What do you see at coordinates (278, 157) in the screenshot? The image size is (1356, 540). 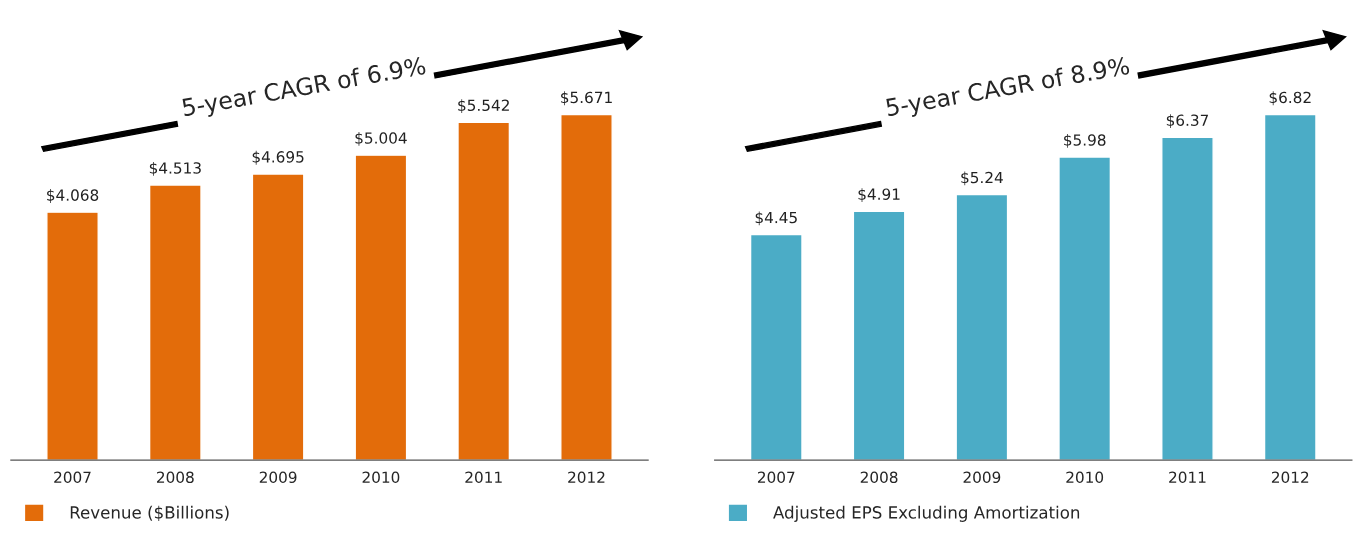 I see `data-label: $4.695` at bounding box center [278, 157].